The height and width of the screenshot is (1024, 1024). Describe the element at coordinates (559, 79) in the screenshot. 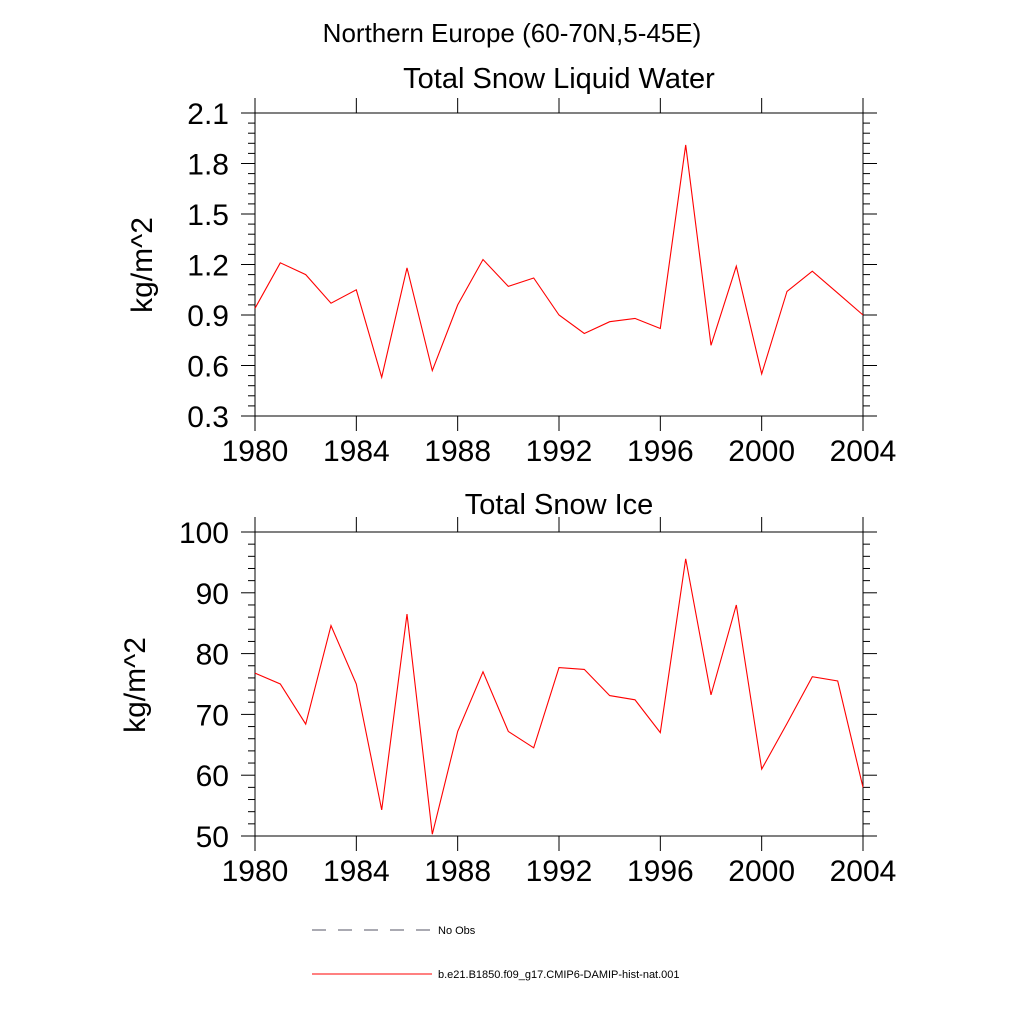

I see `panel-title: Total Snow Liquid Water` at that location.